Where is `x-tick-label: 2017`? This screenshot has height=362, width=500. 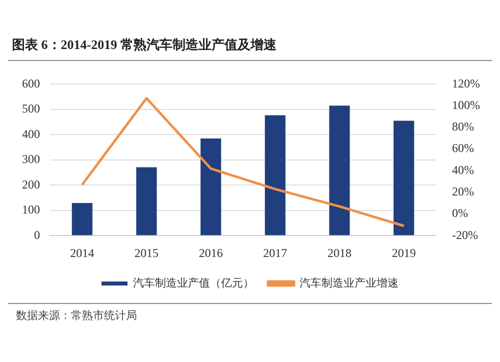 x-tick-label: 2017 is located at coordinates (275, 253).